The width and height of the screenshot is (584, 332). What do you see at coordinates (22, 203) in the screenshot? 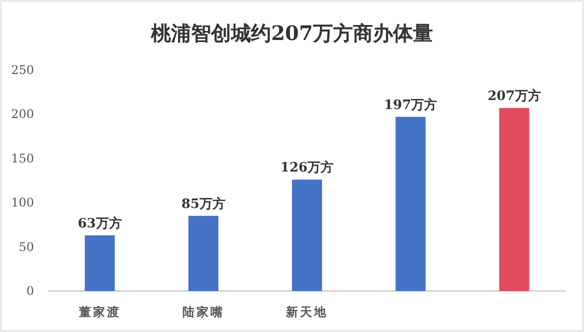
I see `y-tick-label: 100` at bounding box center [22, 203].